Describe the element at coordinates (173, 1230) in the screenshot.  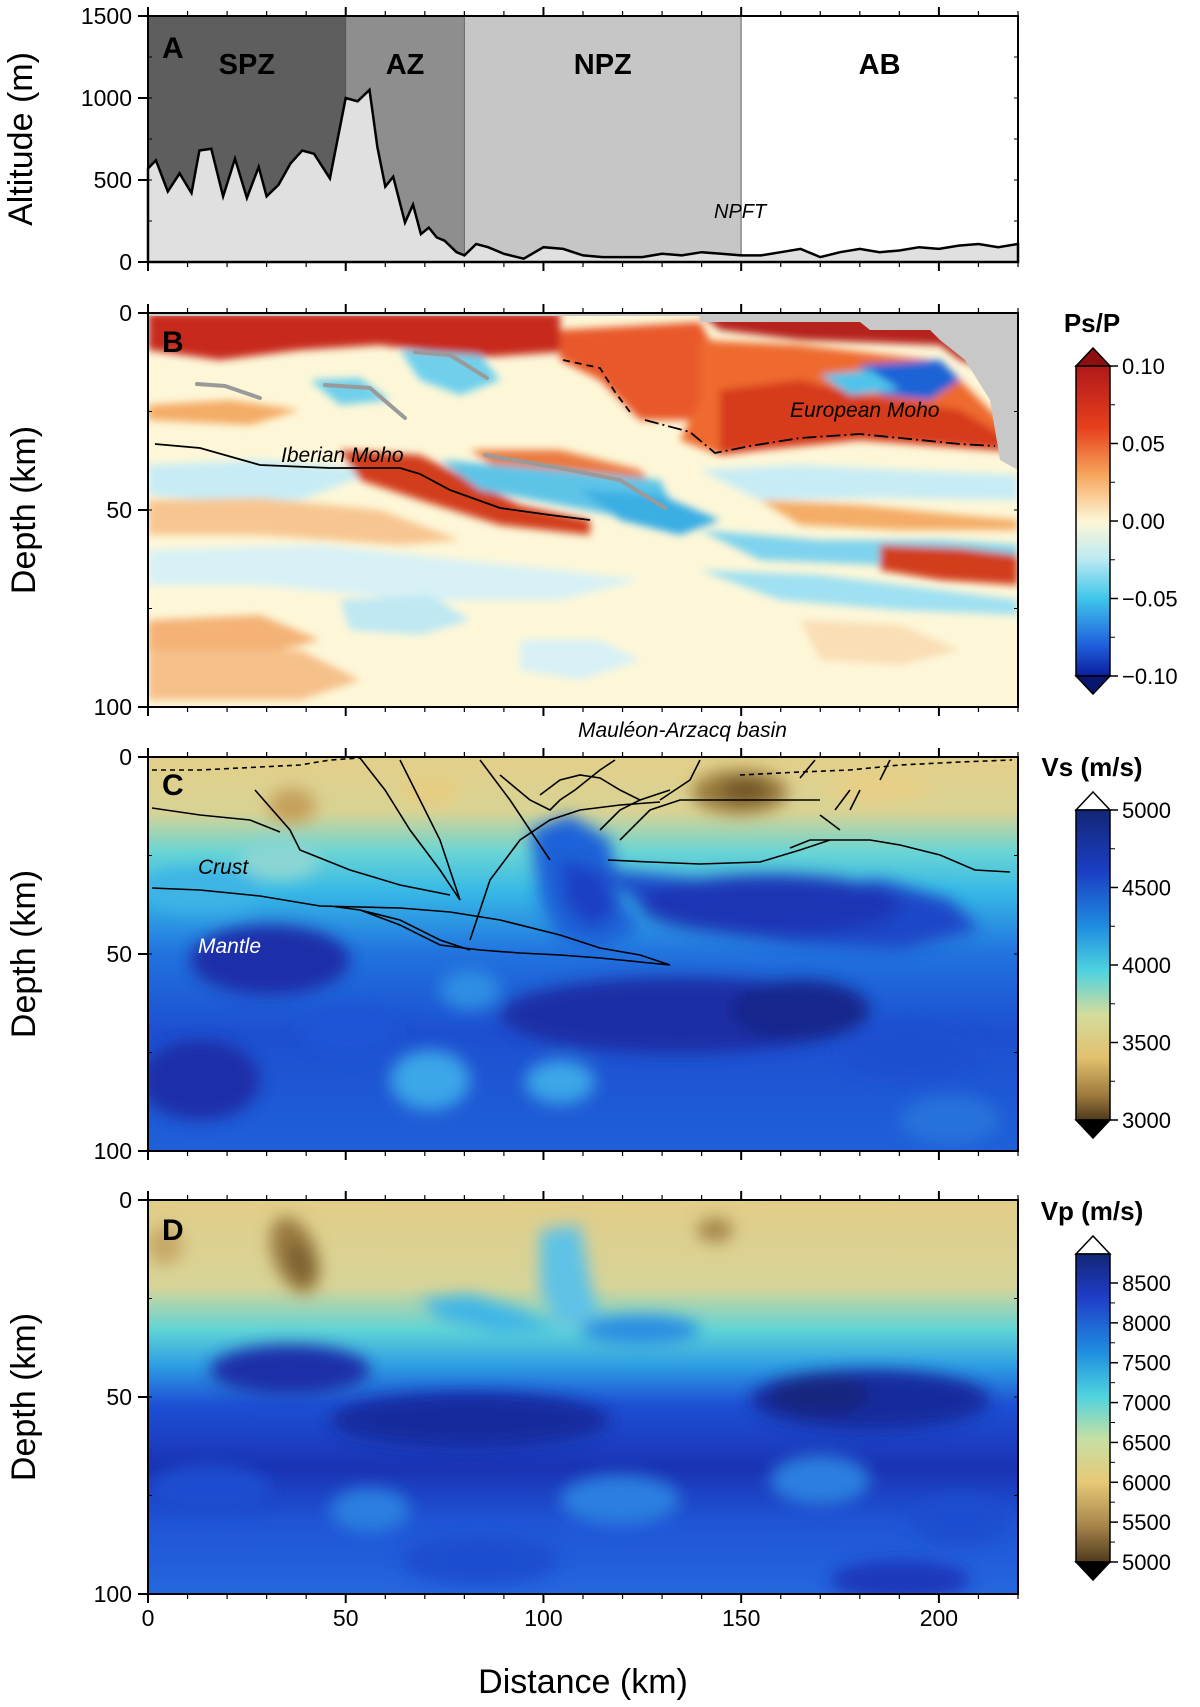
I see `panel-d-letter: D` at that location.